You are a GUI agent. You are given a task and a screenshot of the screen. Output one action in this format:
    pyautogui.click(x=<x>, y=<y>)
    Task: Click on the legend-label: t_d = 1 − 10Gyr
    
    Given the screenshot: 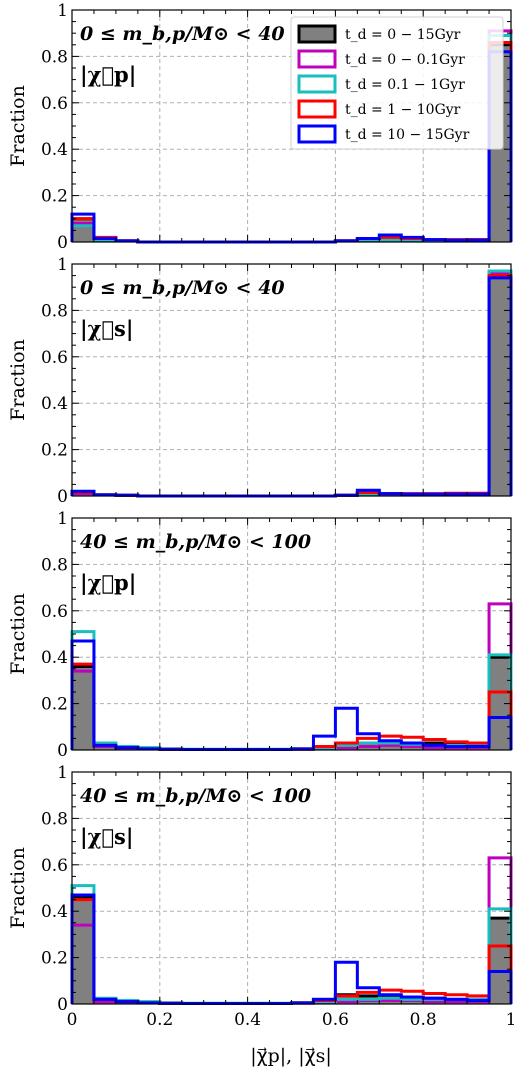 What is the action you would take?
    pyautogui.click(x=403, y=110)
    